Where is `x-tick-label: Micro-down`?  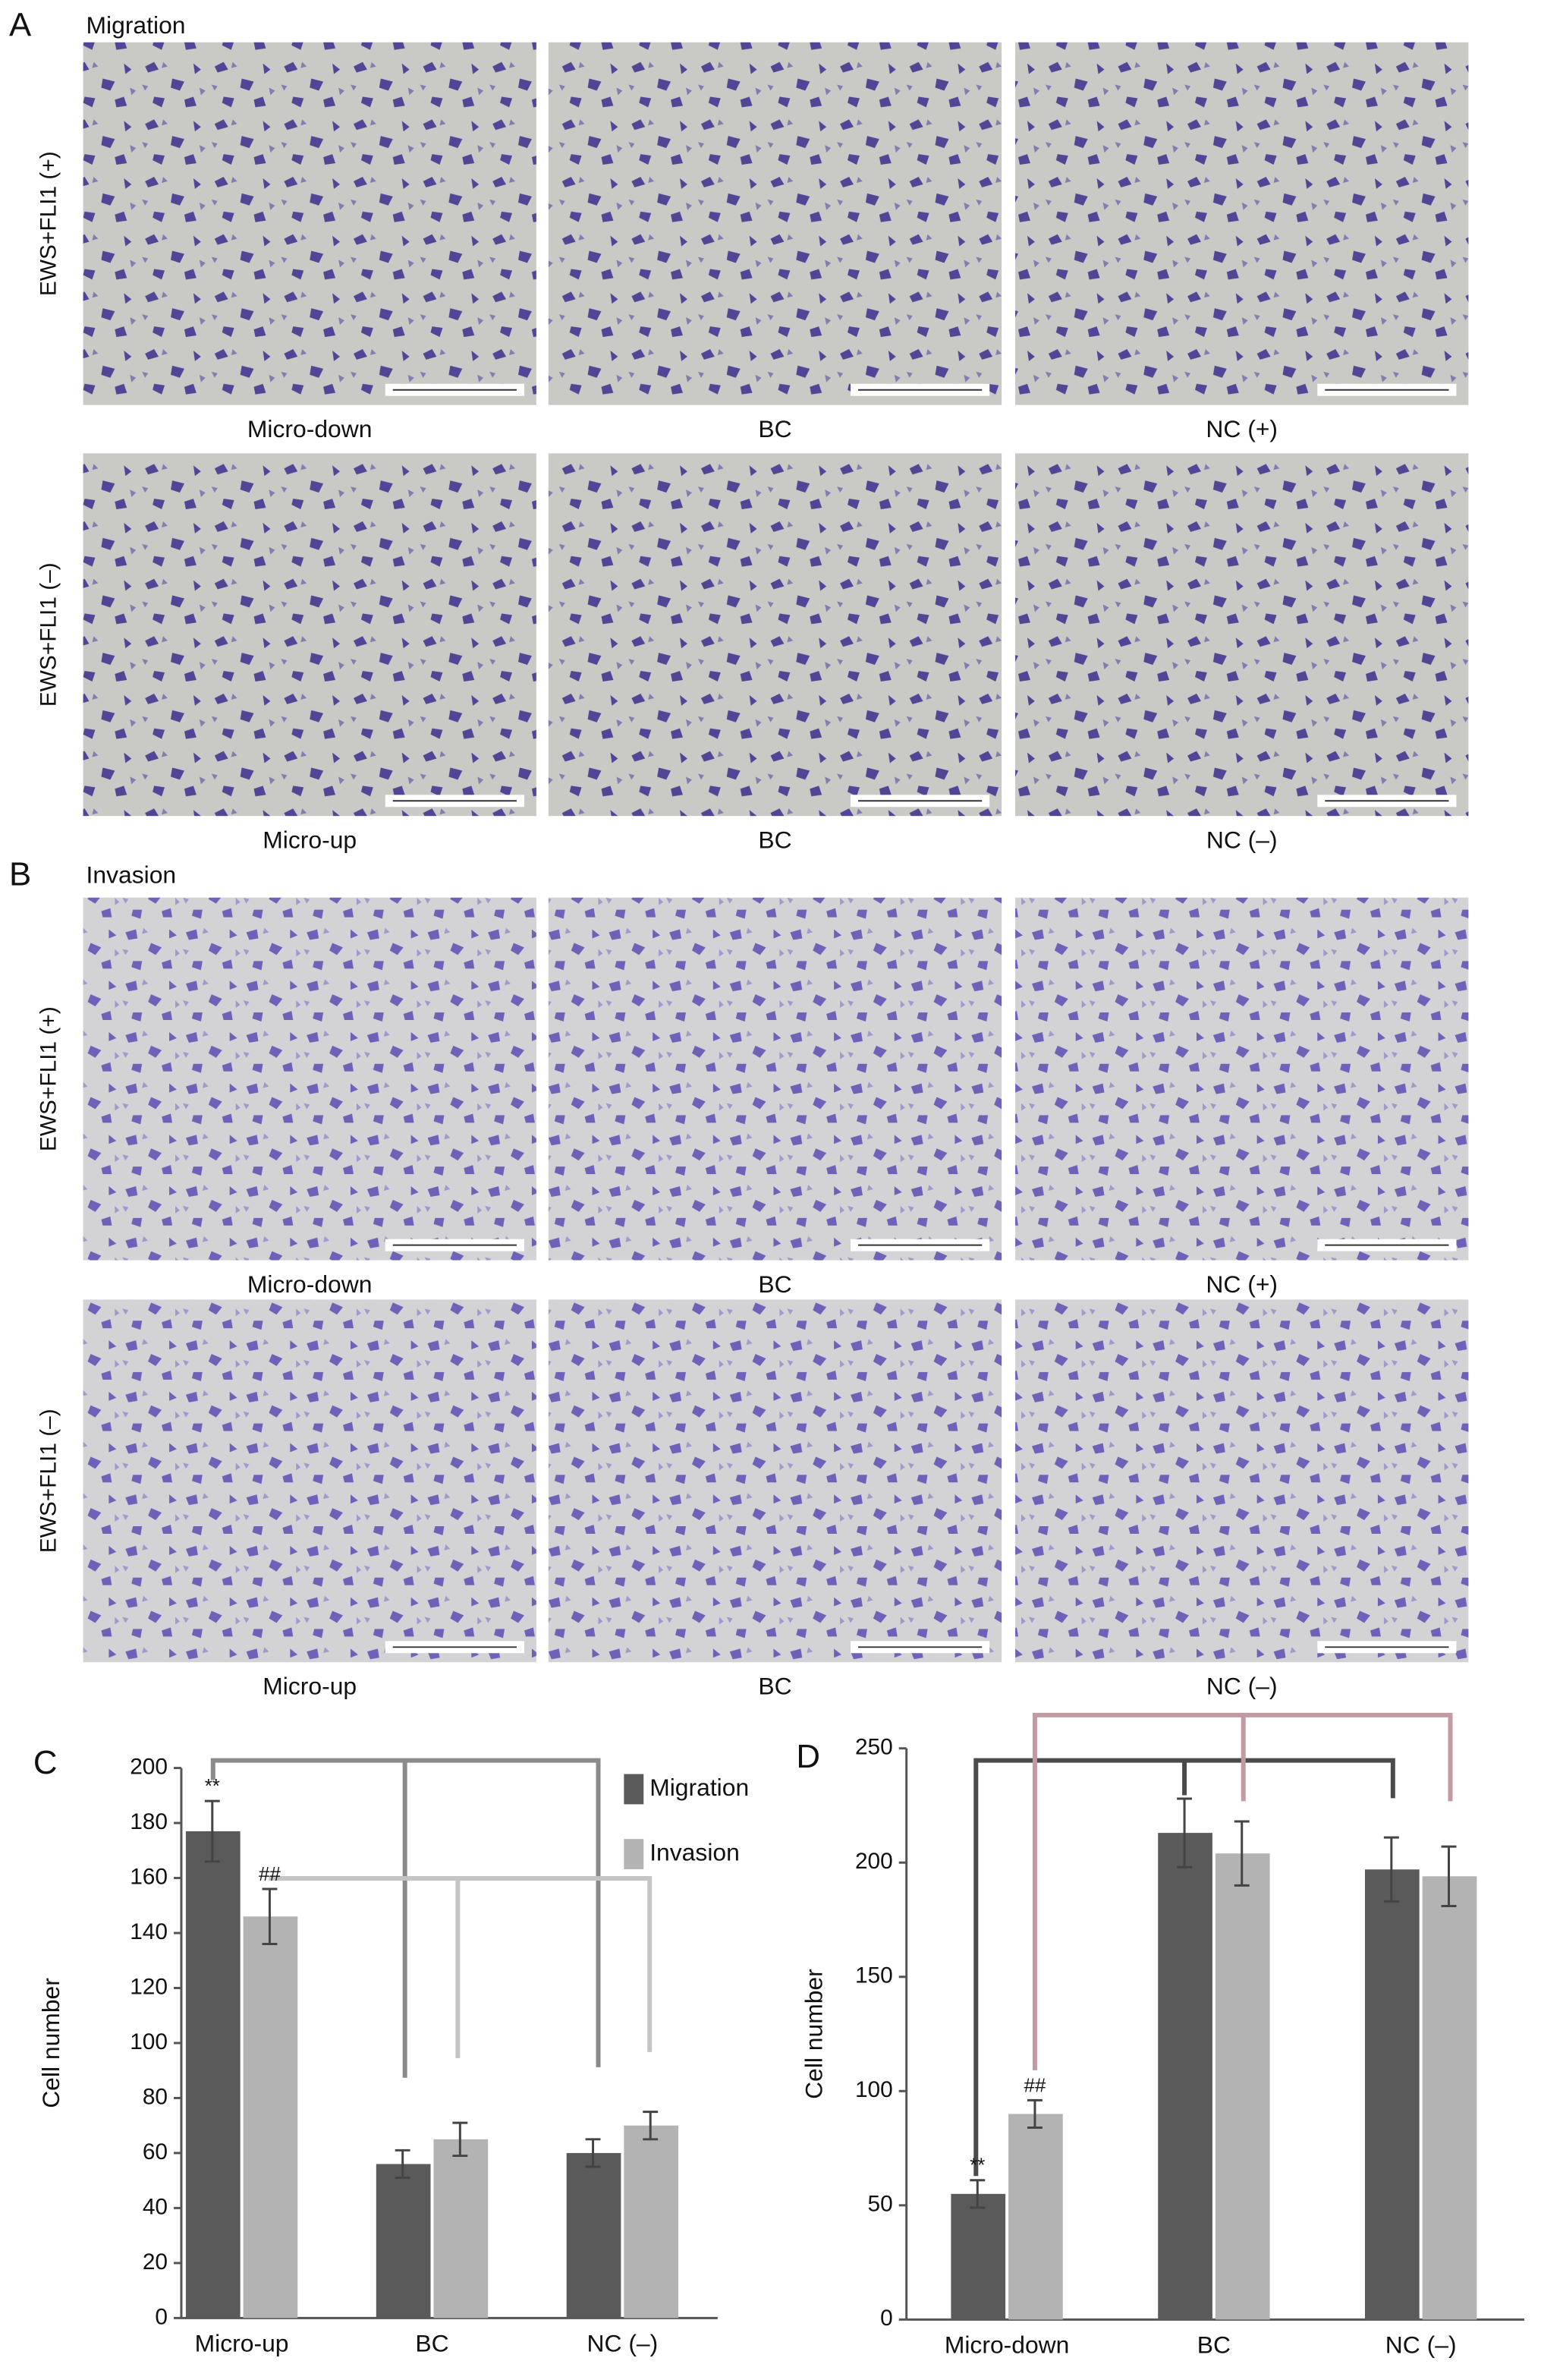
x-tick-label: Micro-down is located at coordinates (1007, 2345).